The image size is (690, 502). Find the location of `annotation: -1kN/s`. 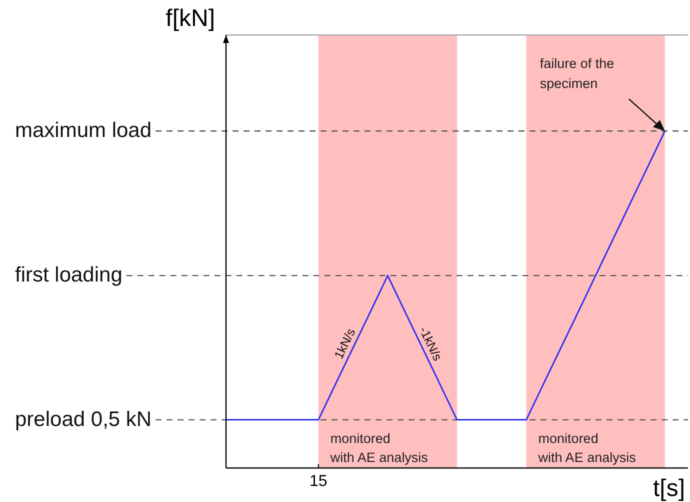

annotation: -1kN/s is located at coordinates (430, 344).